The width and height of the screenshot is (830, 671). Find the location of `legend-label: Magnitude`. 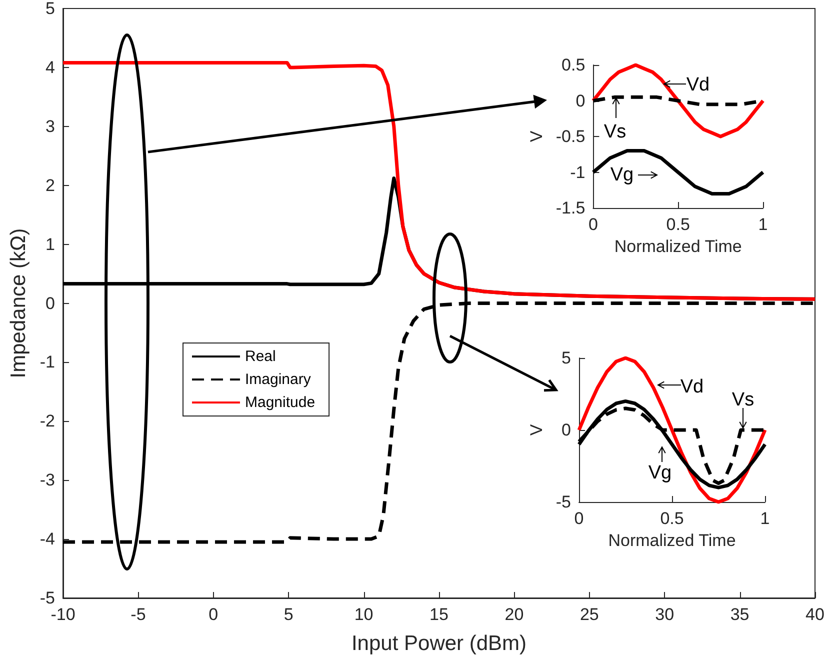

legend-label: Magnitude is located at coordinates (280, 402).